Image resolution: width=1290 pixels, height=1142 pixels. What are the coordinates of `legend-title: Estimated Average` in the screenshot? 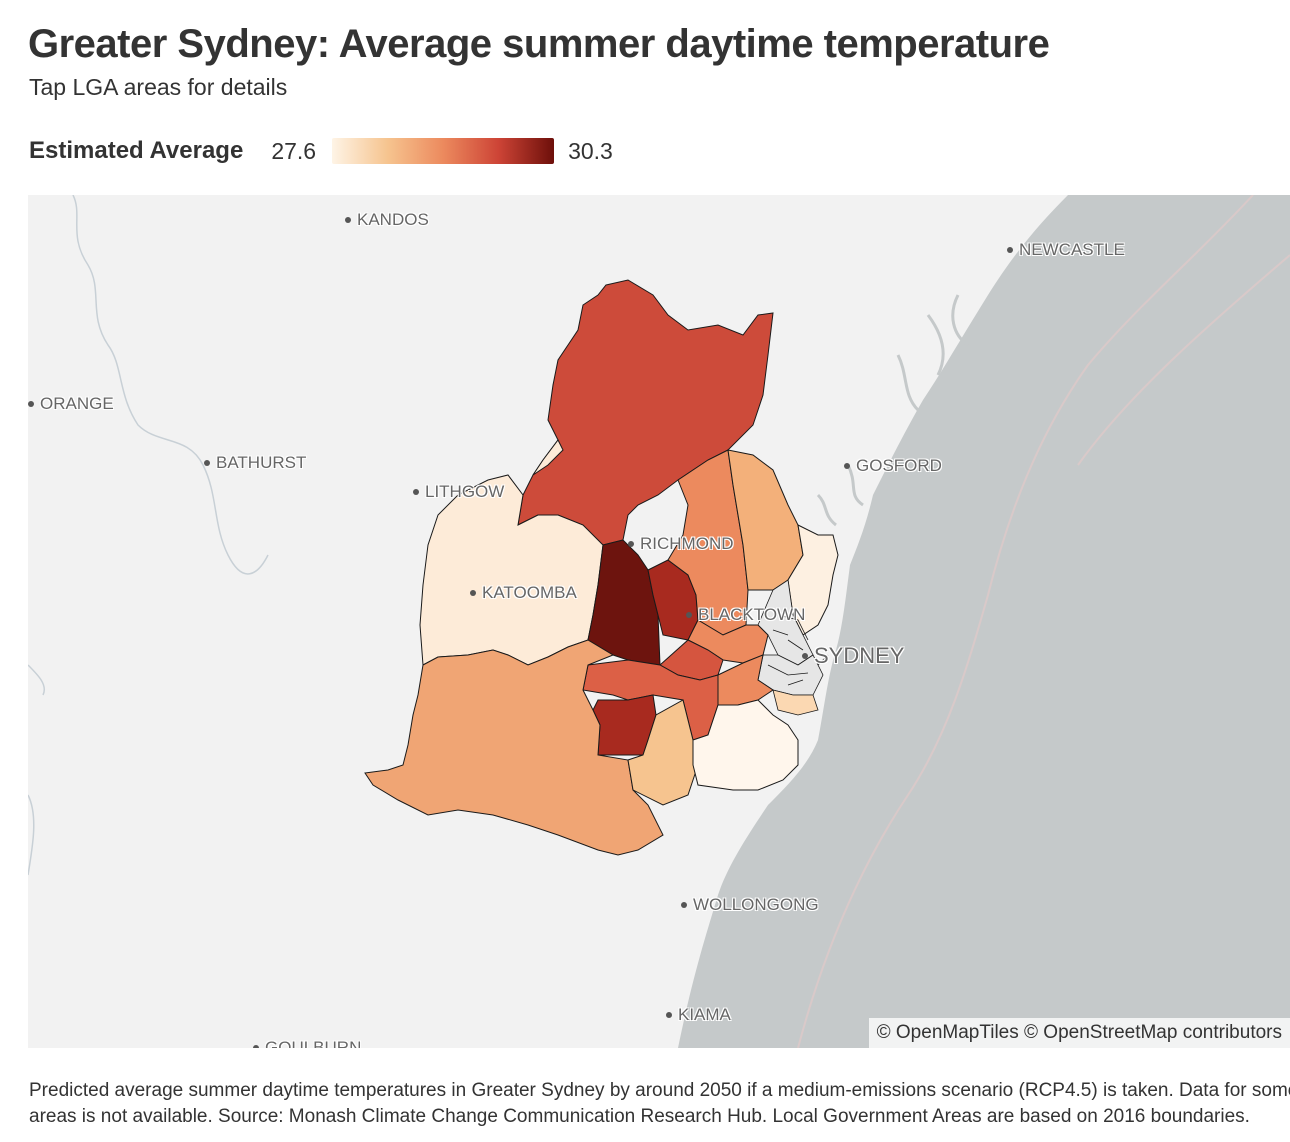 It's located at (136, 150).